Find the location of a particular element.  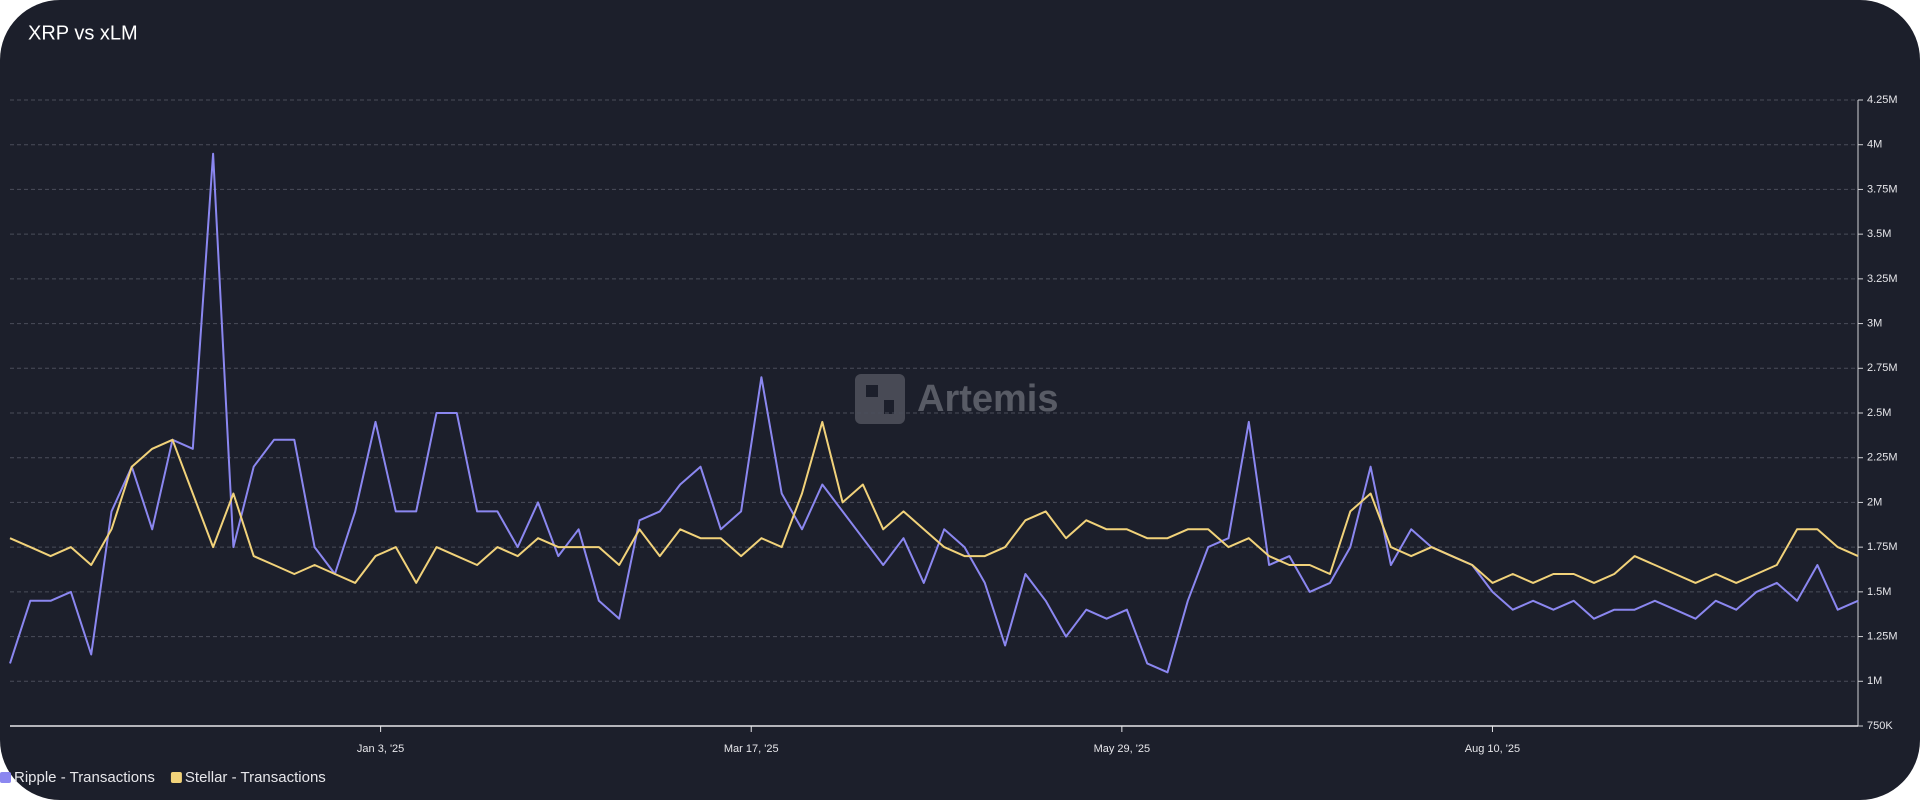

watermark: Artemis is located at coordinates (957, 399).